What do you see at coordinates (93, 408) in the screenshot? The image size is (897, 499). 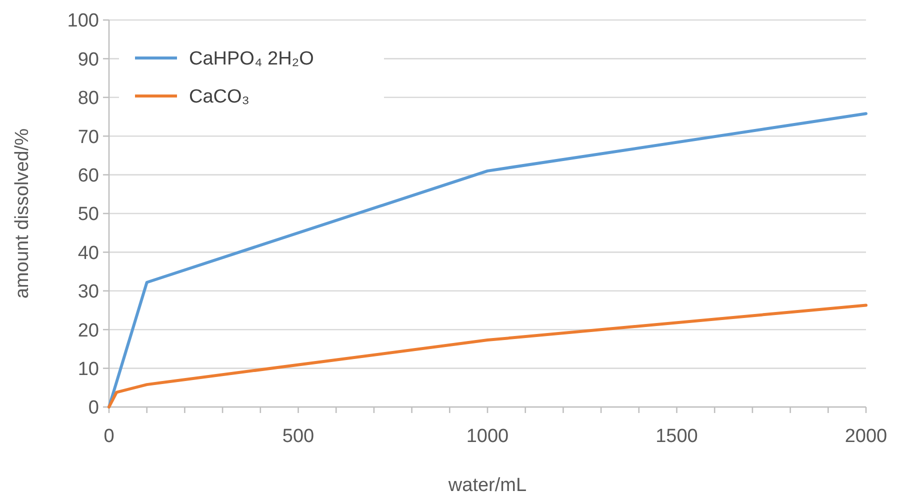 I see `y-tick-label: 0` at bounding box center [93, 408].